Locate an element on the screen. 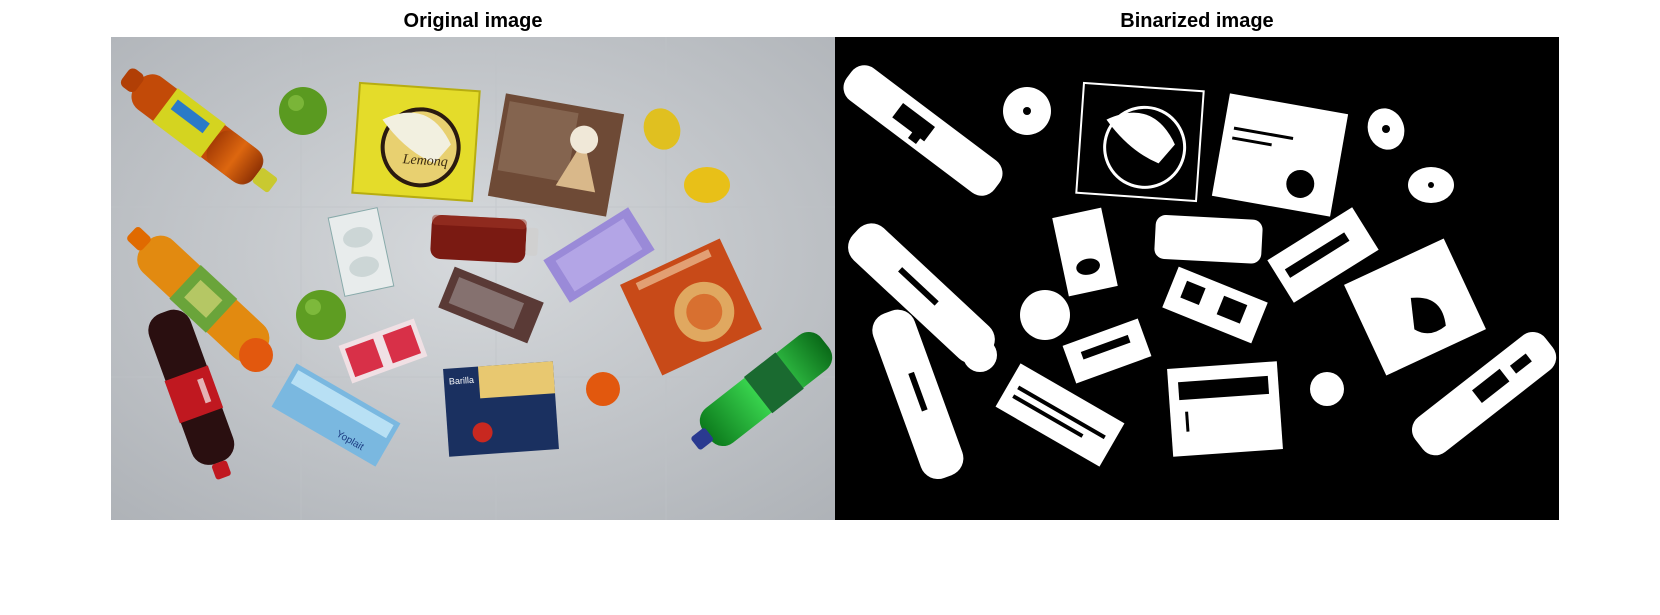  original-image-title: Original image is located at coordinates (473, 21).